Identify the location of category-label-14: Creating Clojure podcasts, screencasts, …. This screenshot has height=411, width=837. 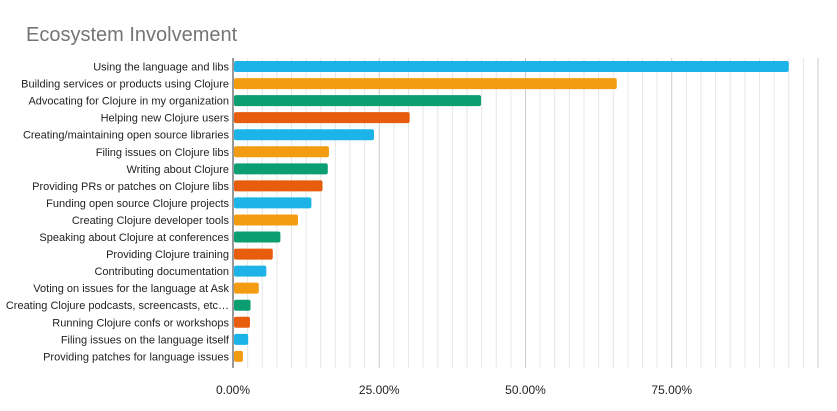
(117, 306).